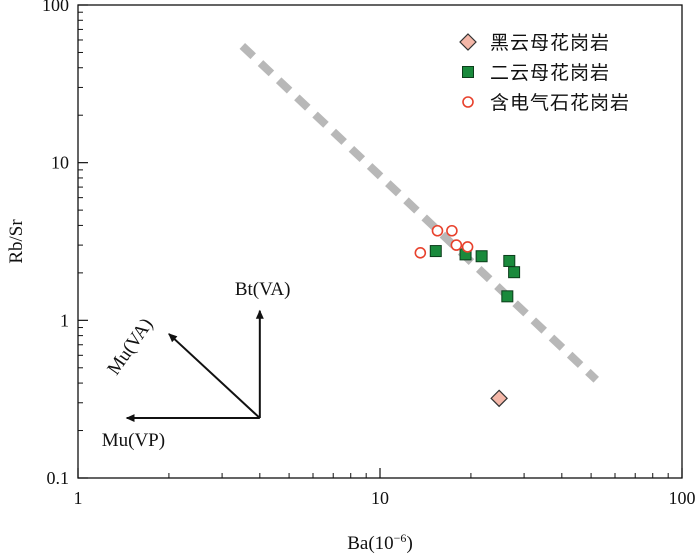  What do you see at coordinates (400, 538) in the screenshot?
I see `x-axis-label-exponent: −6` at bounding box center [400, 538].